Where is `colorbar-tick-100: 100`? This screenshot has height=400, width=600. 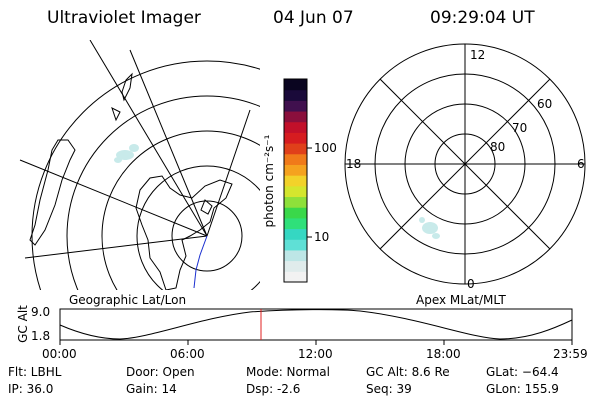 colorbar-tick-100: 100 is located at coordinates (325, 148).